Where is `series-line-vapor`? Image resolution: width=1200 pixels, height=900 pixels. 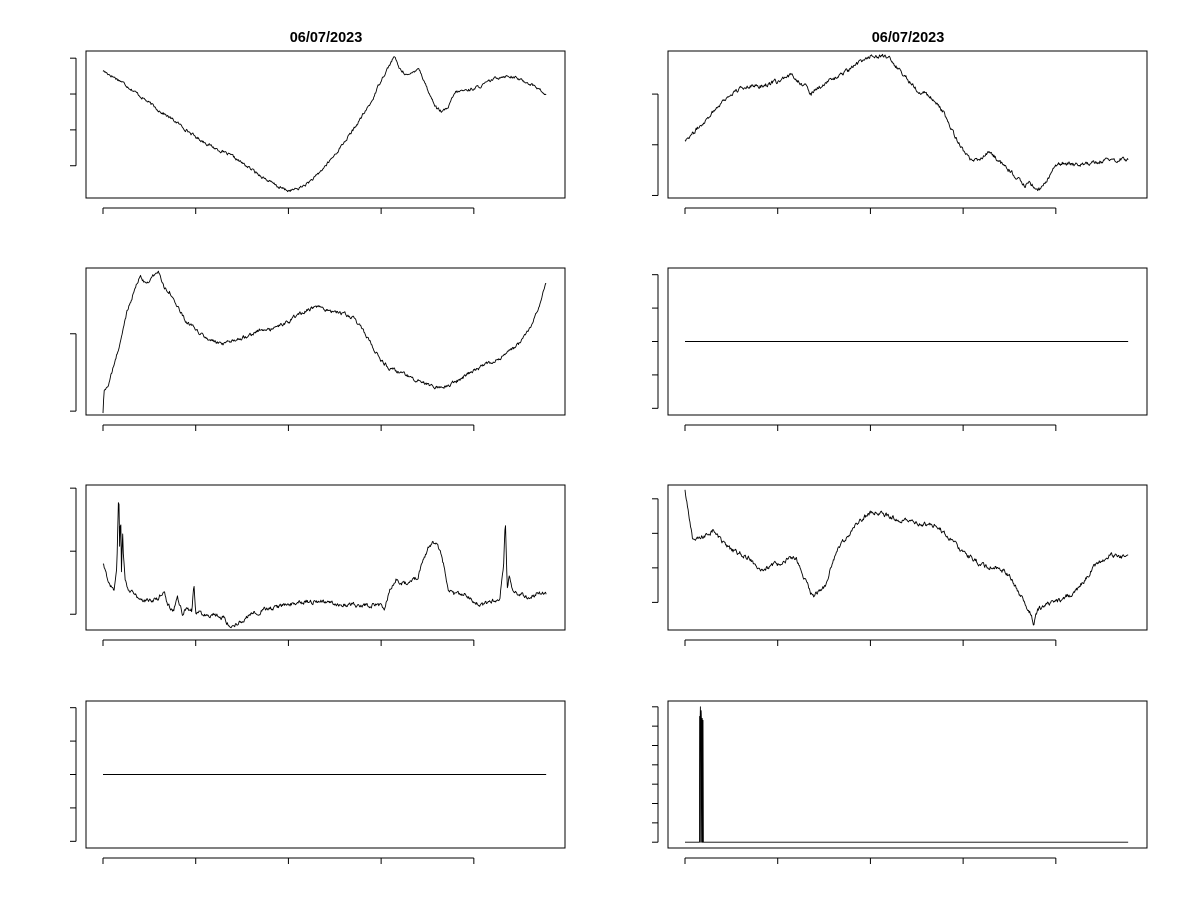
series-line-vapor is located at coordinates (906, 557).